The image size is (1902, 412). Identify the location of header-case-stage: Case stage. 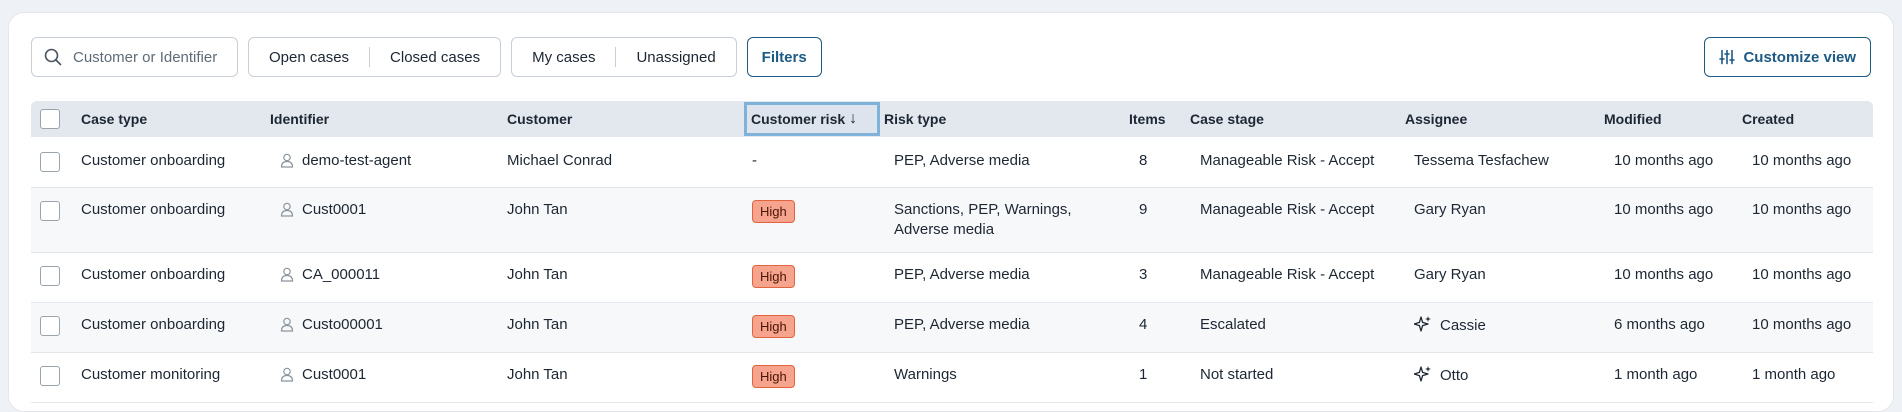
(1227, 119).